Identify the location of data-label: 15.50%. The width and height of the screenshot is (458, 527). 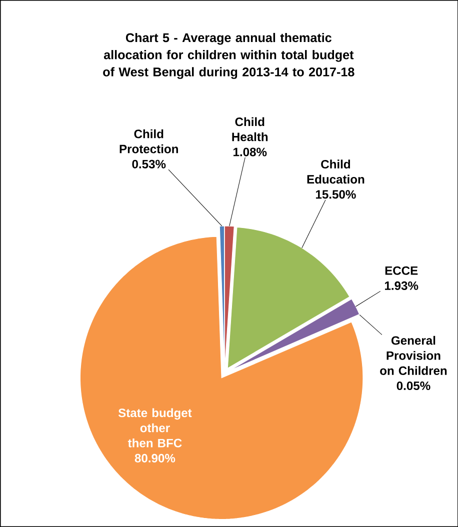
(336, 194).